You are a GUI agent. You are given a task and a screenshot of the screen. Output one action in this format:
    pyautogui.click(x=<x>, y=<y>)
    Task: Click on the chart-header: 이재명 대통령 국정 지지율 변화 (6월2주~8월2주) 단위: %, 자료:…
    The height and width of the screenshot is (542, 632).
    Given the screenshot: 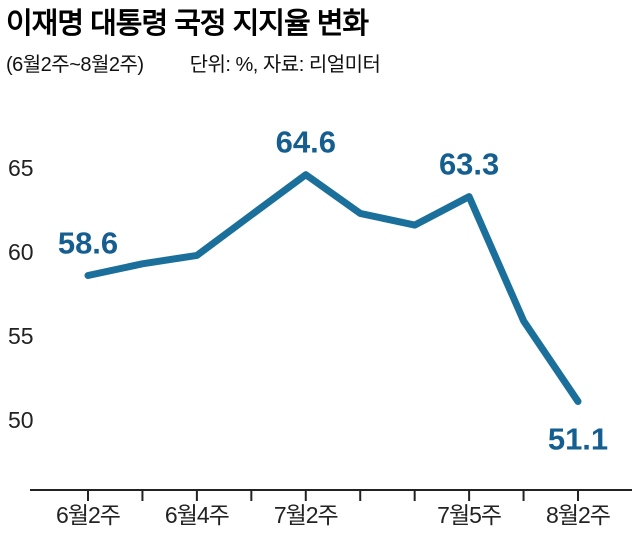 What is the action you would take?
    pyautogui.click(x=316, y=38)
    